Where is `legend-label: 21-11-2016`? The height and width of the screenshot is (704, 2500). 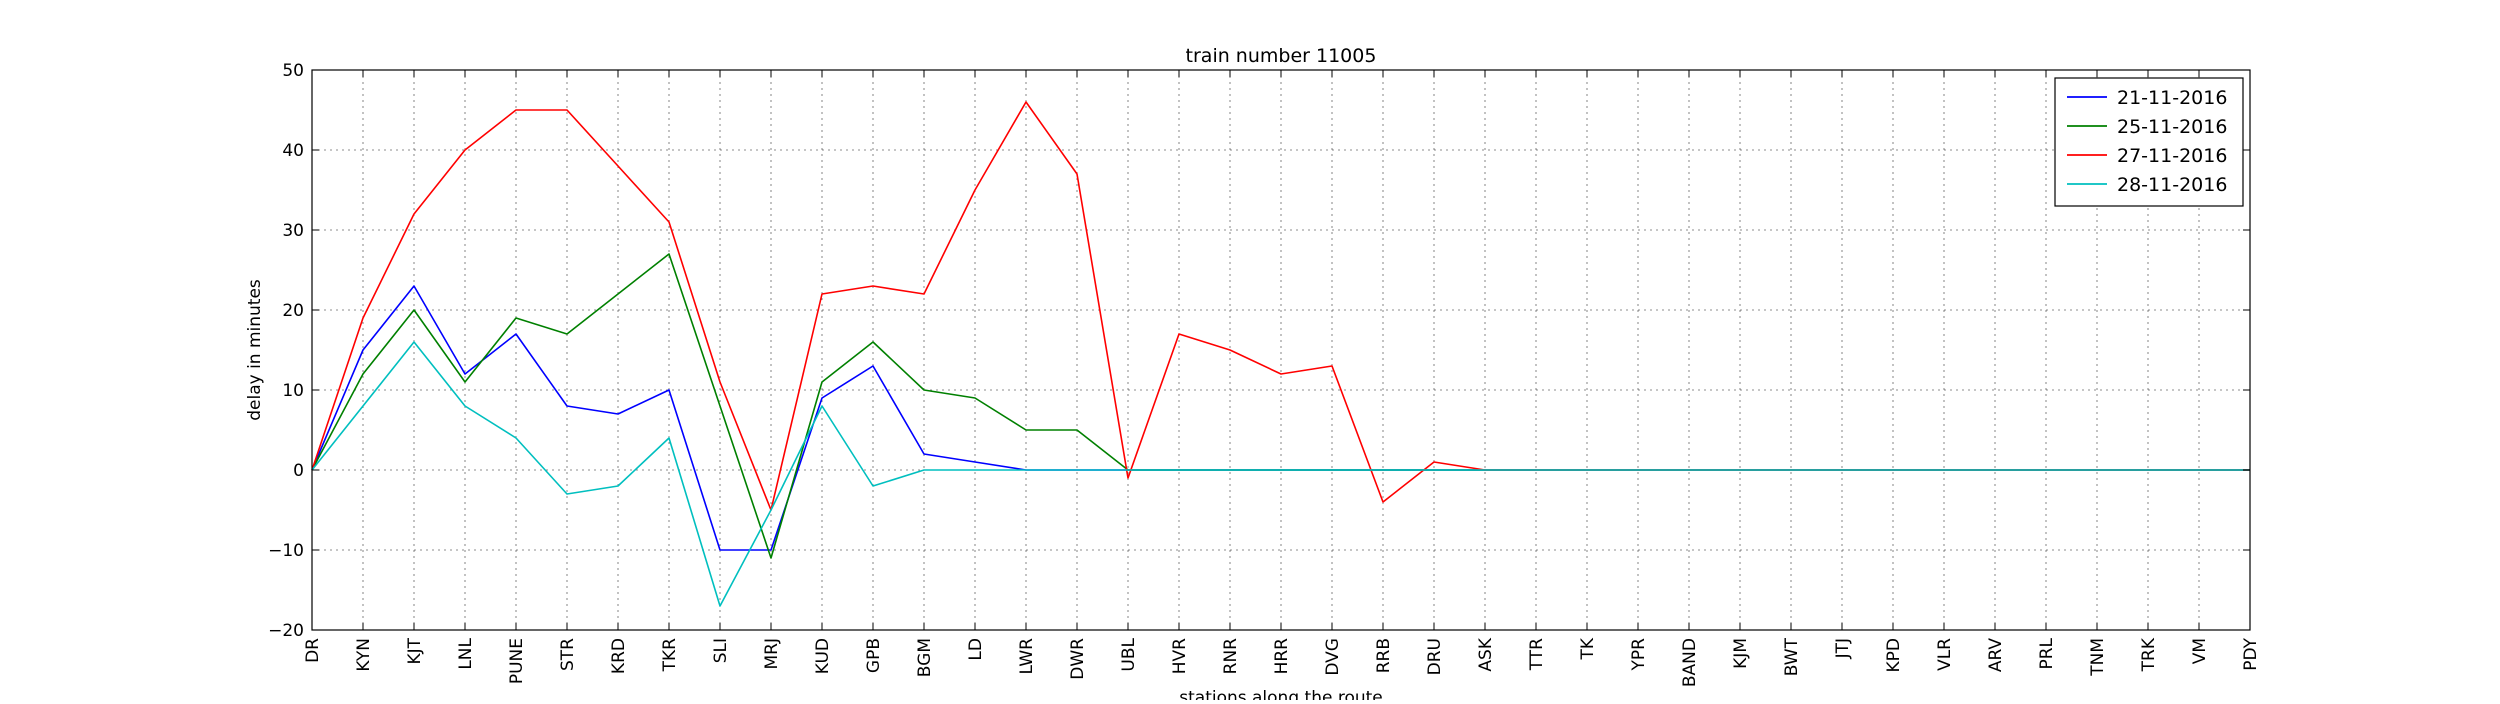
legend-label: 21-11-2016 is located at coordinates (2172, 98).